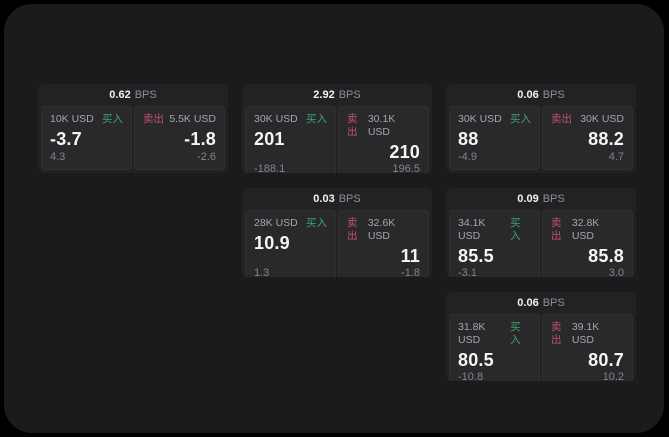 This screenshot has height=437, width=669. I want to click on buy-panel: 31.8K USD 买入 80.5 -10.8, so click(494, 347).